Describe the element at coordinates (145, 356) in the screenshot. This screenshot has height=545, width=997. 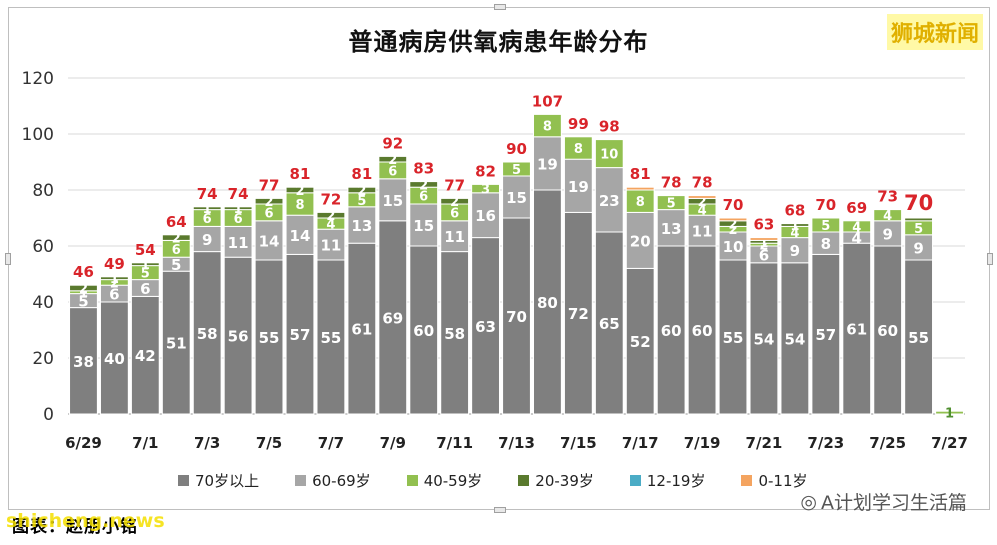
I see `data-label: 42` at that location.